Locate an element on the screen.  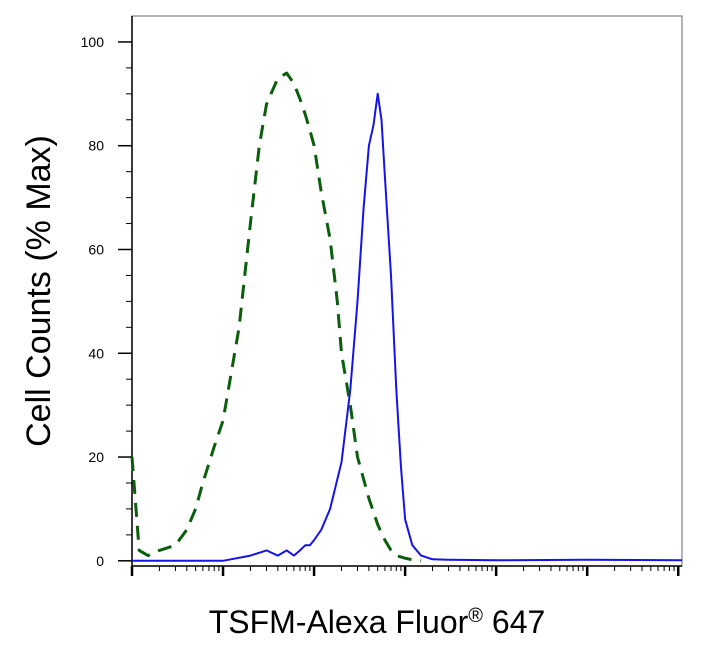
y-axis-label: Cell Counts (% Max) is located at coordinates (39, 291).